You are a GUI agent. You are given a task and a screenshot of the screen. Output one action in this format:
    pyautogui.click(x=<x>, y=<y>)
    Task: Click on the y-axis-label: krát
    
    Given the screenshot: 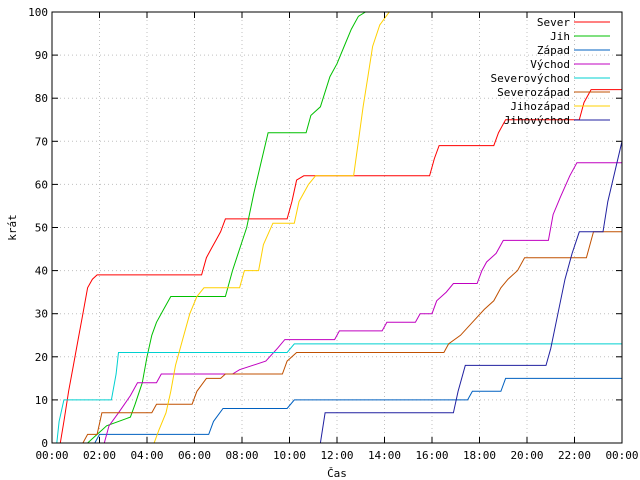 What is the action you would take?
    pyautogui.click(x=12, y=227)
    